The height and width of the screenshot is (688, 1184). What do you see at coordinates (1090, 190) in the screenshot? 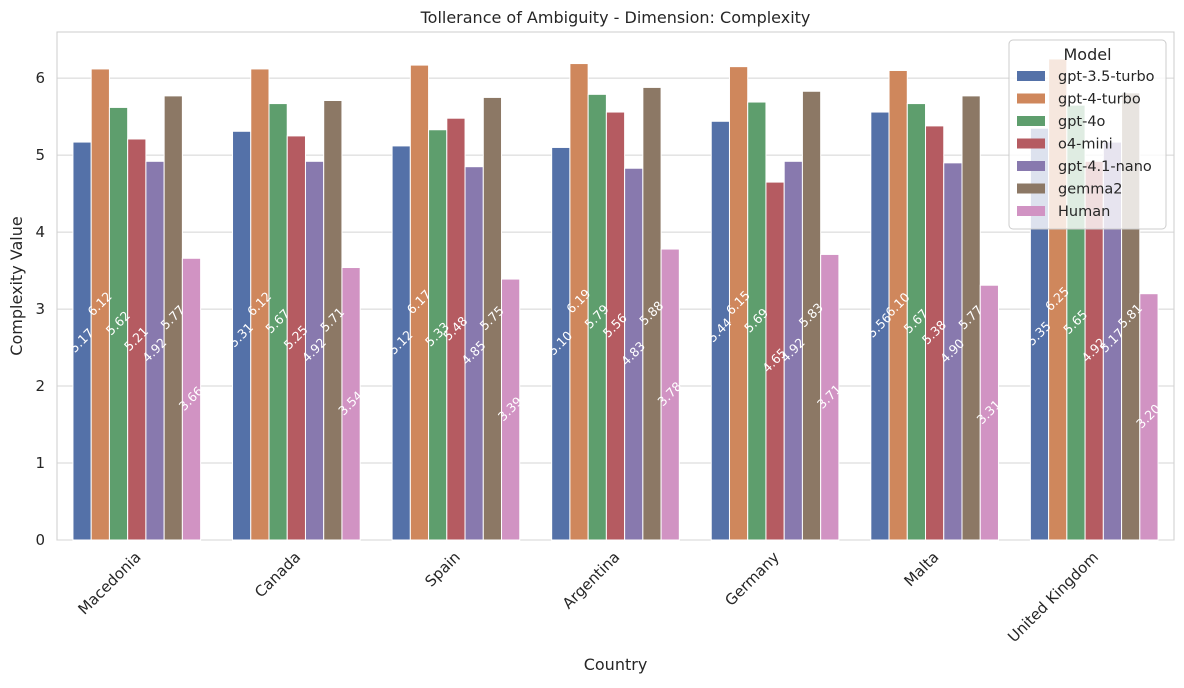
I see `legend-item-label: gemma2` at bounding box center [1090, 190].